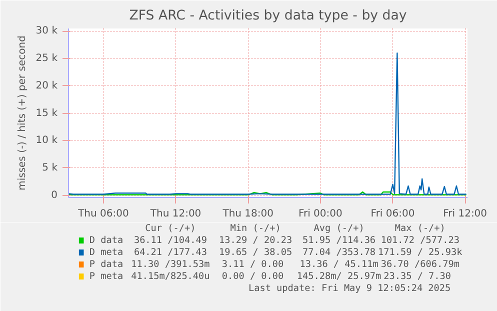 The image size is (497, 311). What do you see at coordinates (255, 240) in the screenshot?
I see `text: 13.29 / 20.23` at bounding box center [255, 240].